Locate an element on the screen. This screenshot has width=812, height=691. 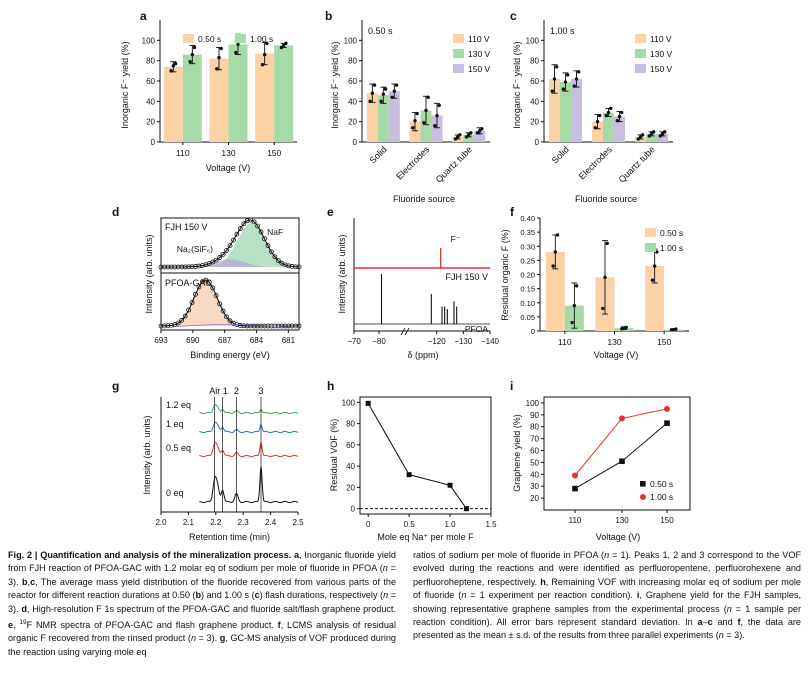
envelope-line is located at coordinates (230, 243).